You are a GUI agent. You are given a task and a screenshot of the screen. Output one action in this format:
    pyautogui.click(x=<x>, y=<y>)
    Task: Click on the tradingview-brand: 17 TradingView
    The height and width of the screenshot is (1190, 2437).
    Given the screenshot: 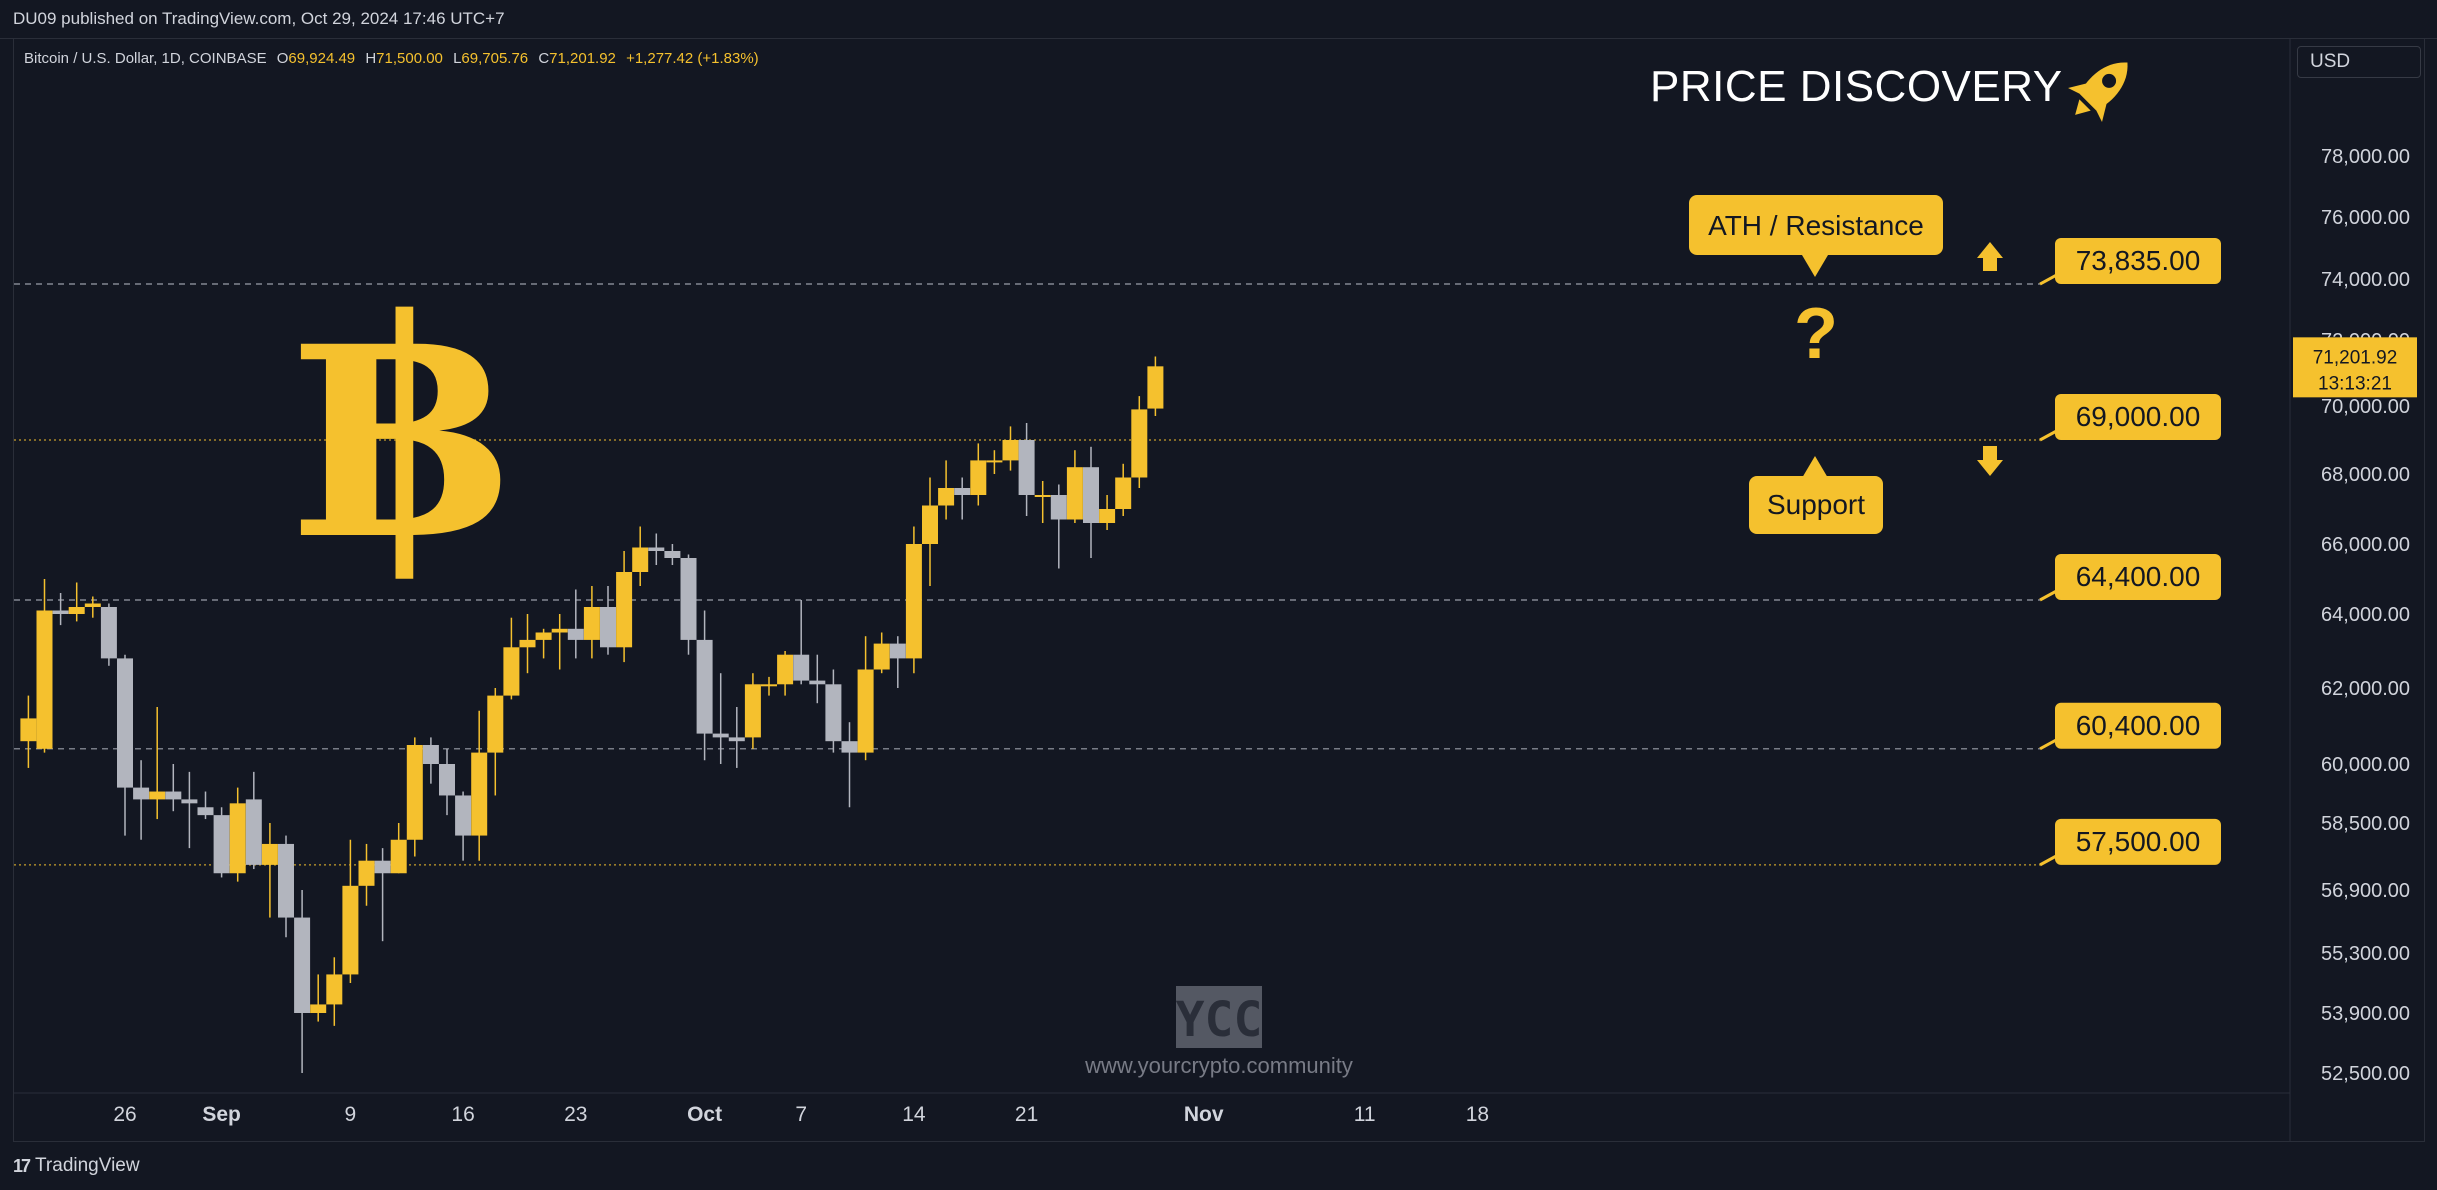 What is the action you would take?
    pyautogui.click(x=76, y=1166)
    